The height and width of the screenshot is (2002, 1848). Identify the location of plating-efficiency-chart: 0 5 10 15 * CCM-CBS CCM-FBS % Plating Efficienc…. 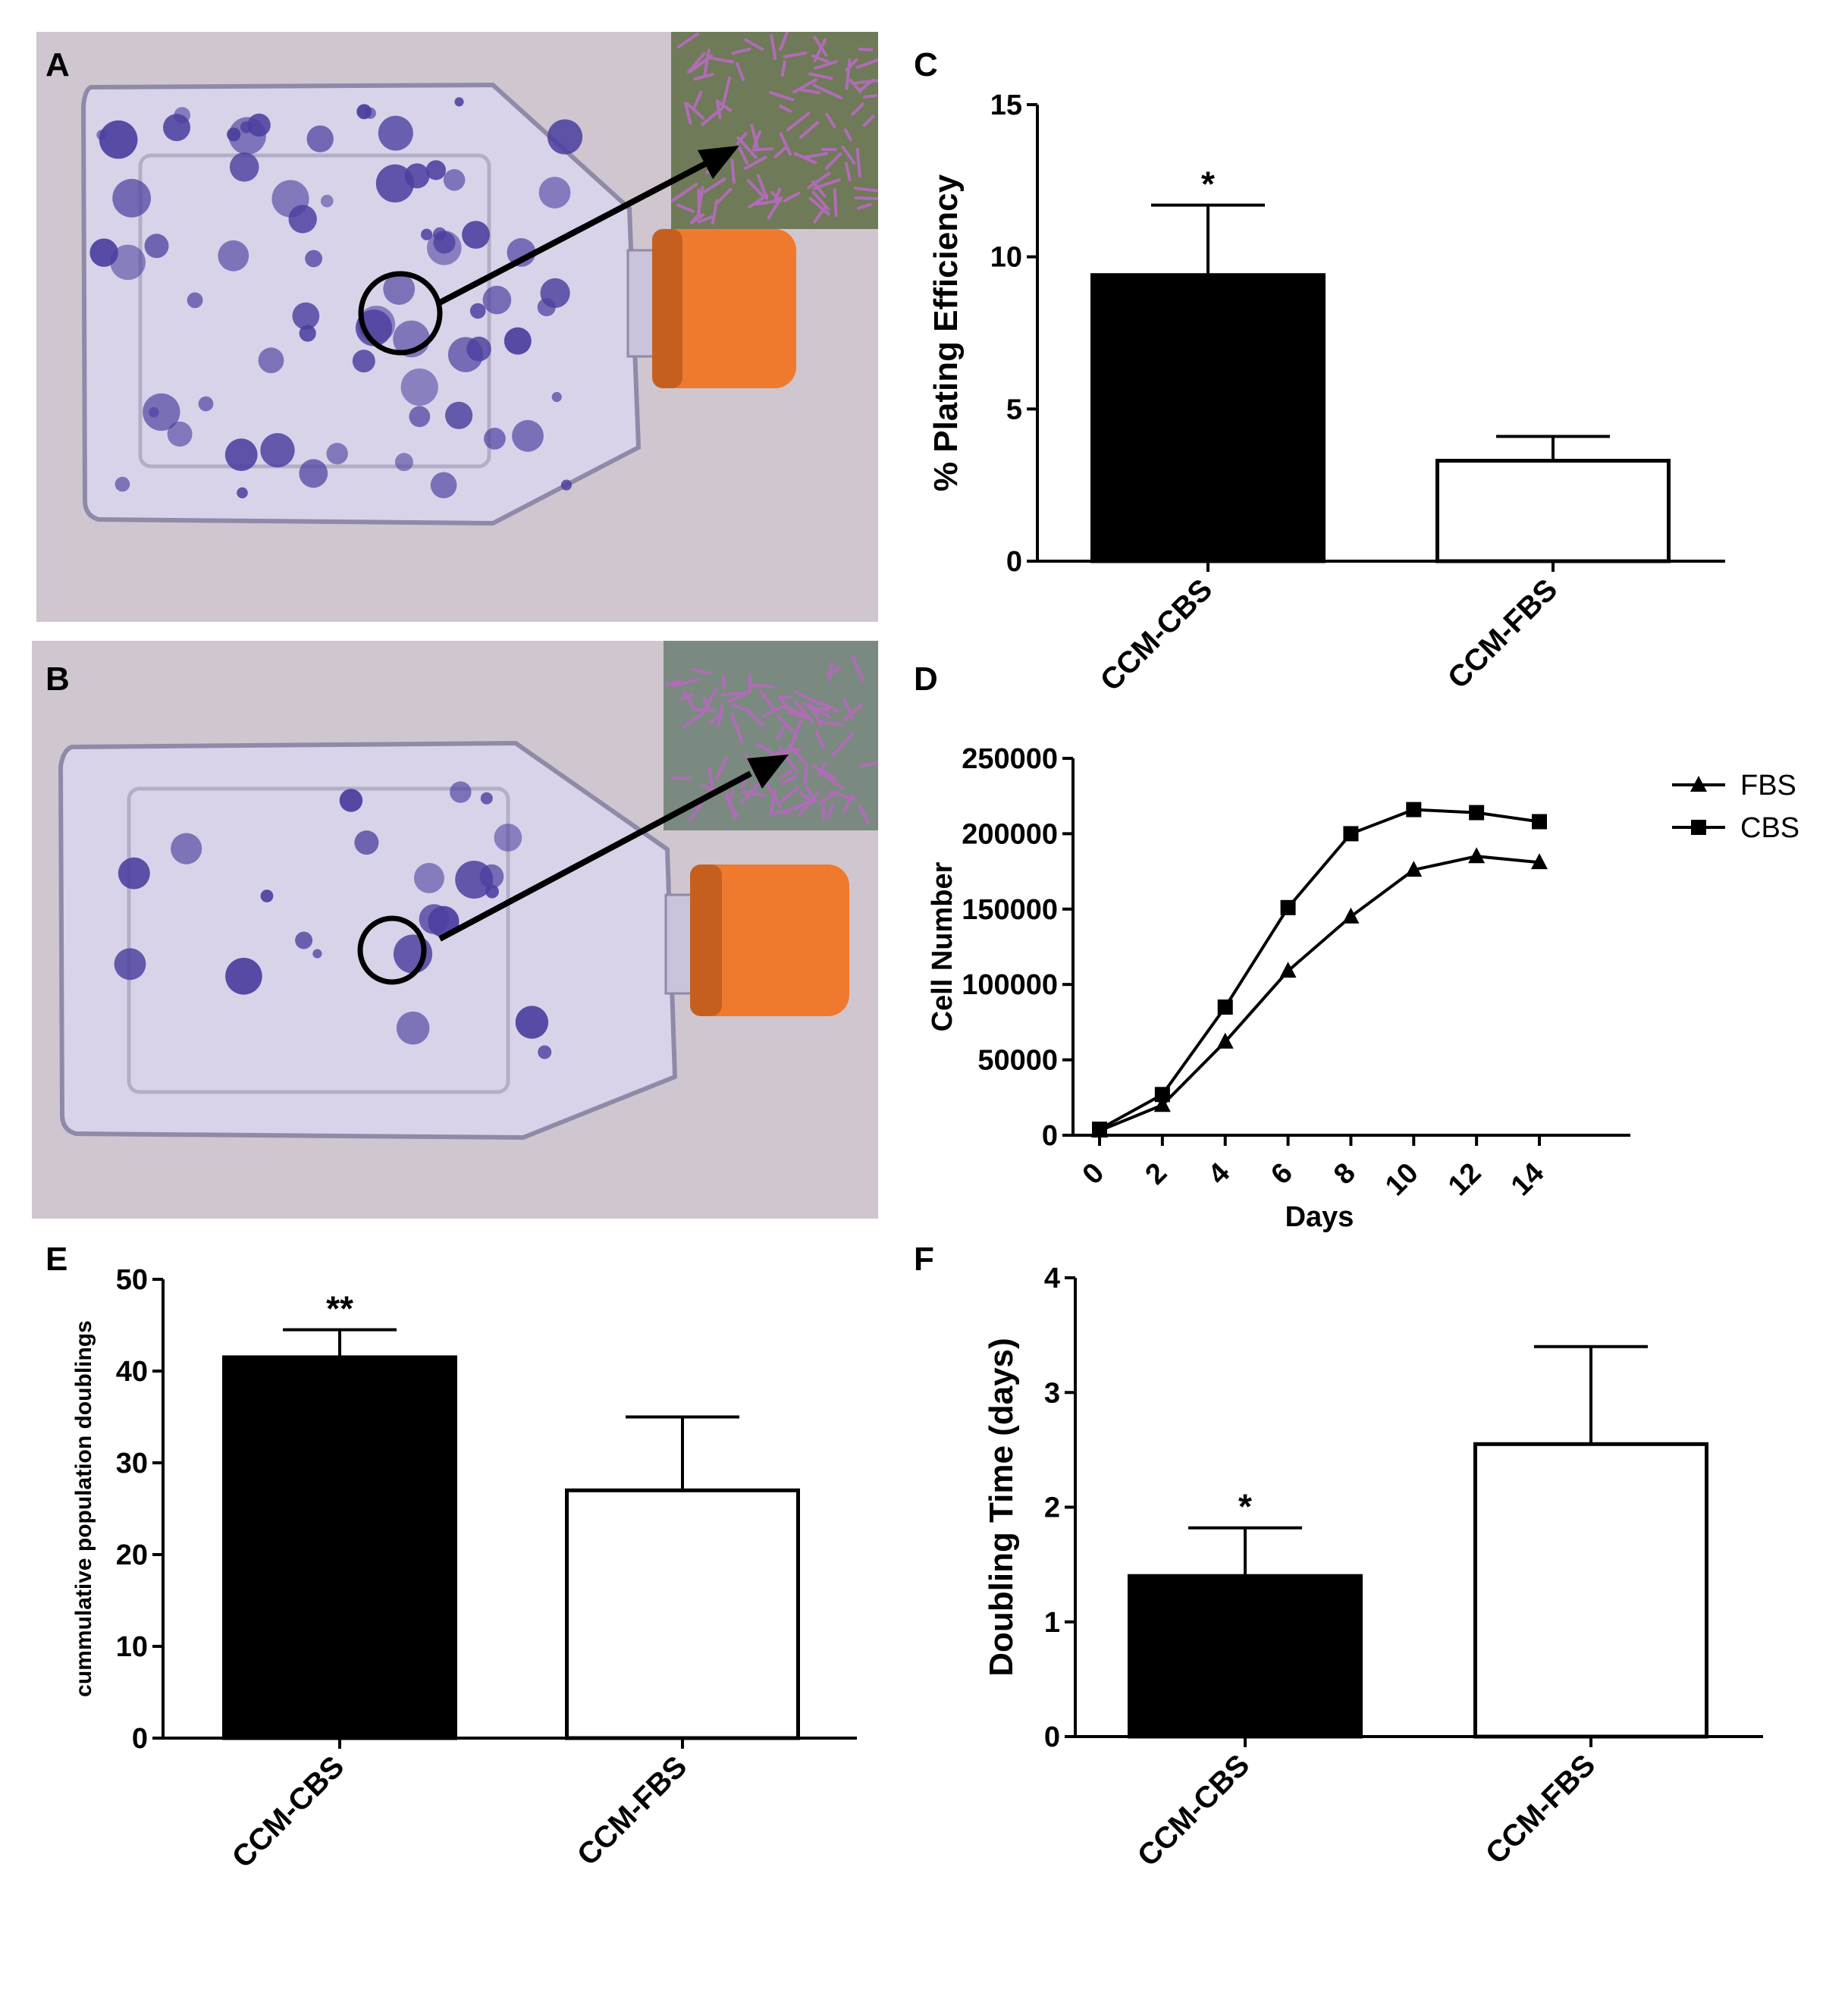
(1326, 393).